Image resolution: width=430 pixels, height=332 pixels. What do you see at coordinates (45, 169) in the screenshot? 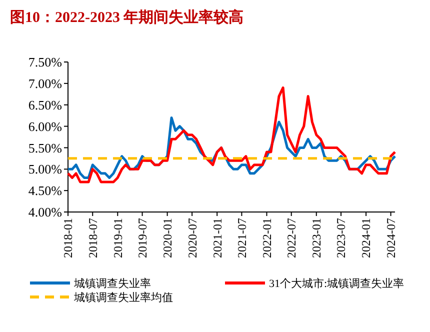
I see `y-tick-label: 5.00%` at bounding box center [45, 169].